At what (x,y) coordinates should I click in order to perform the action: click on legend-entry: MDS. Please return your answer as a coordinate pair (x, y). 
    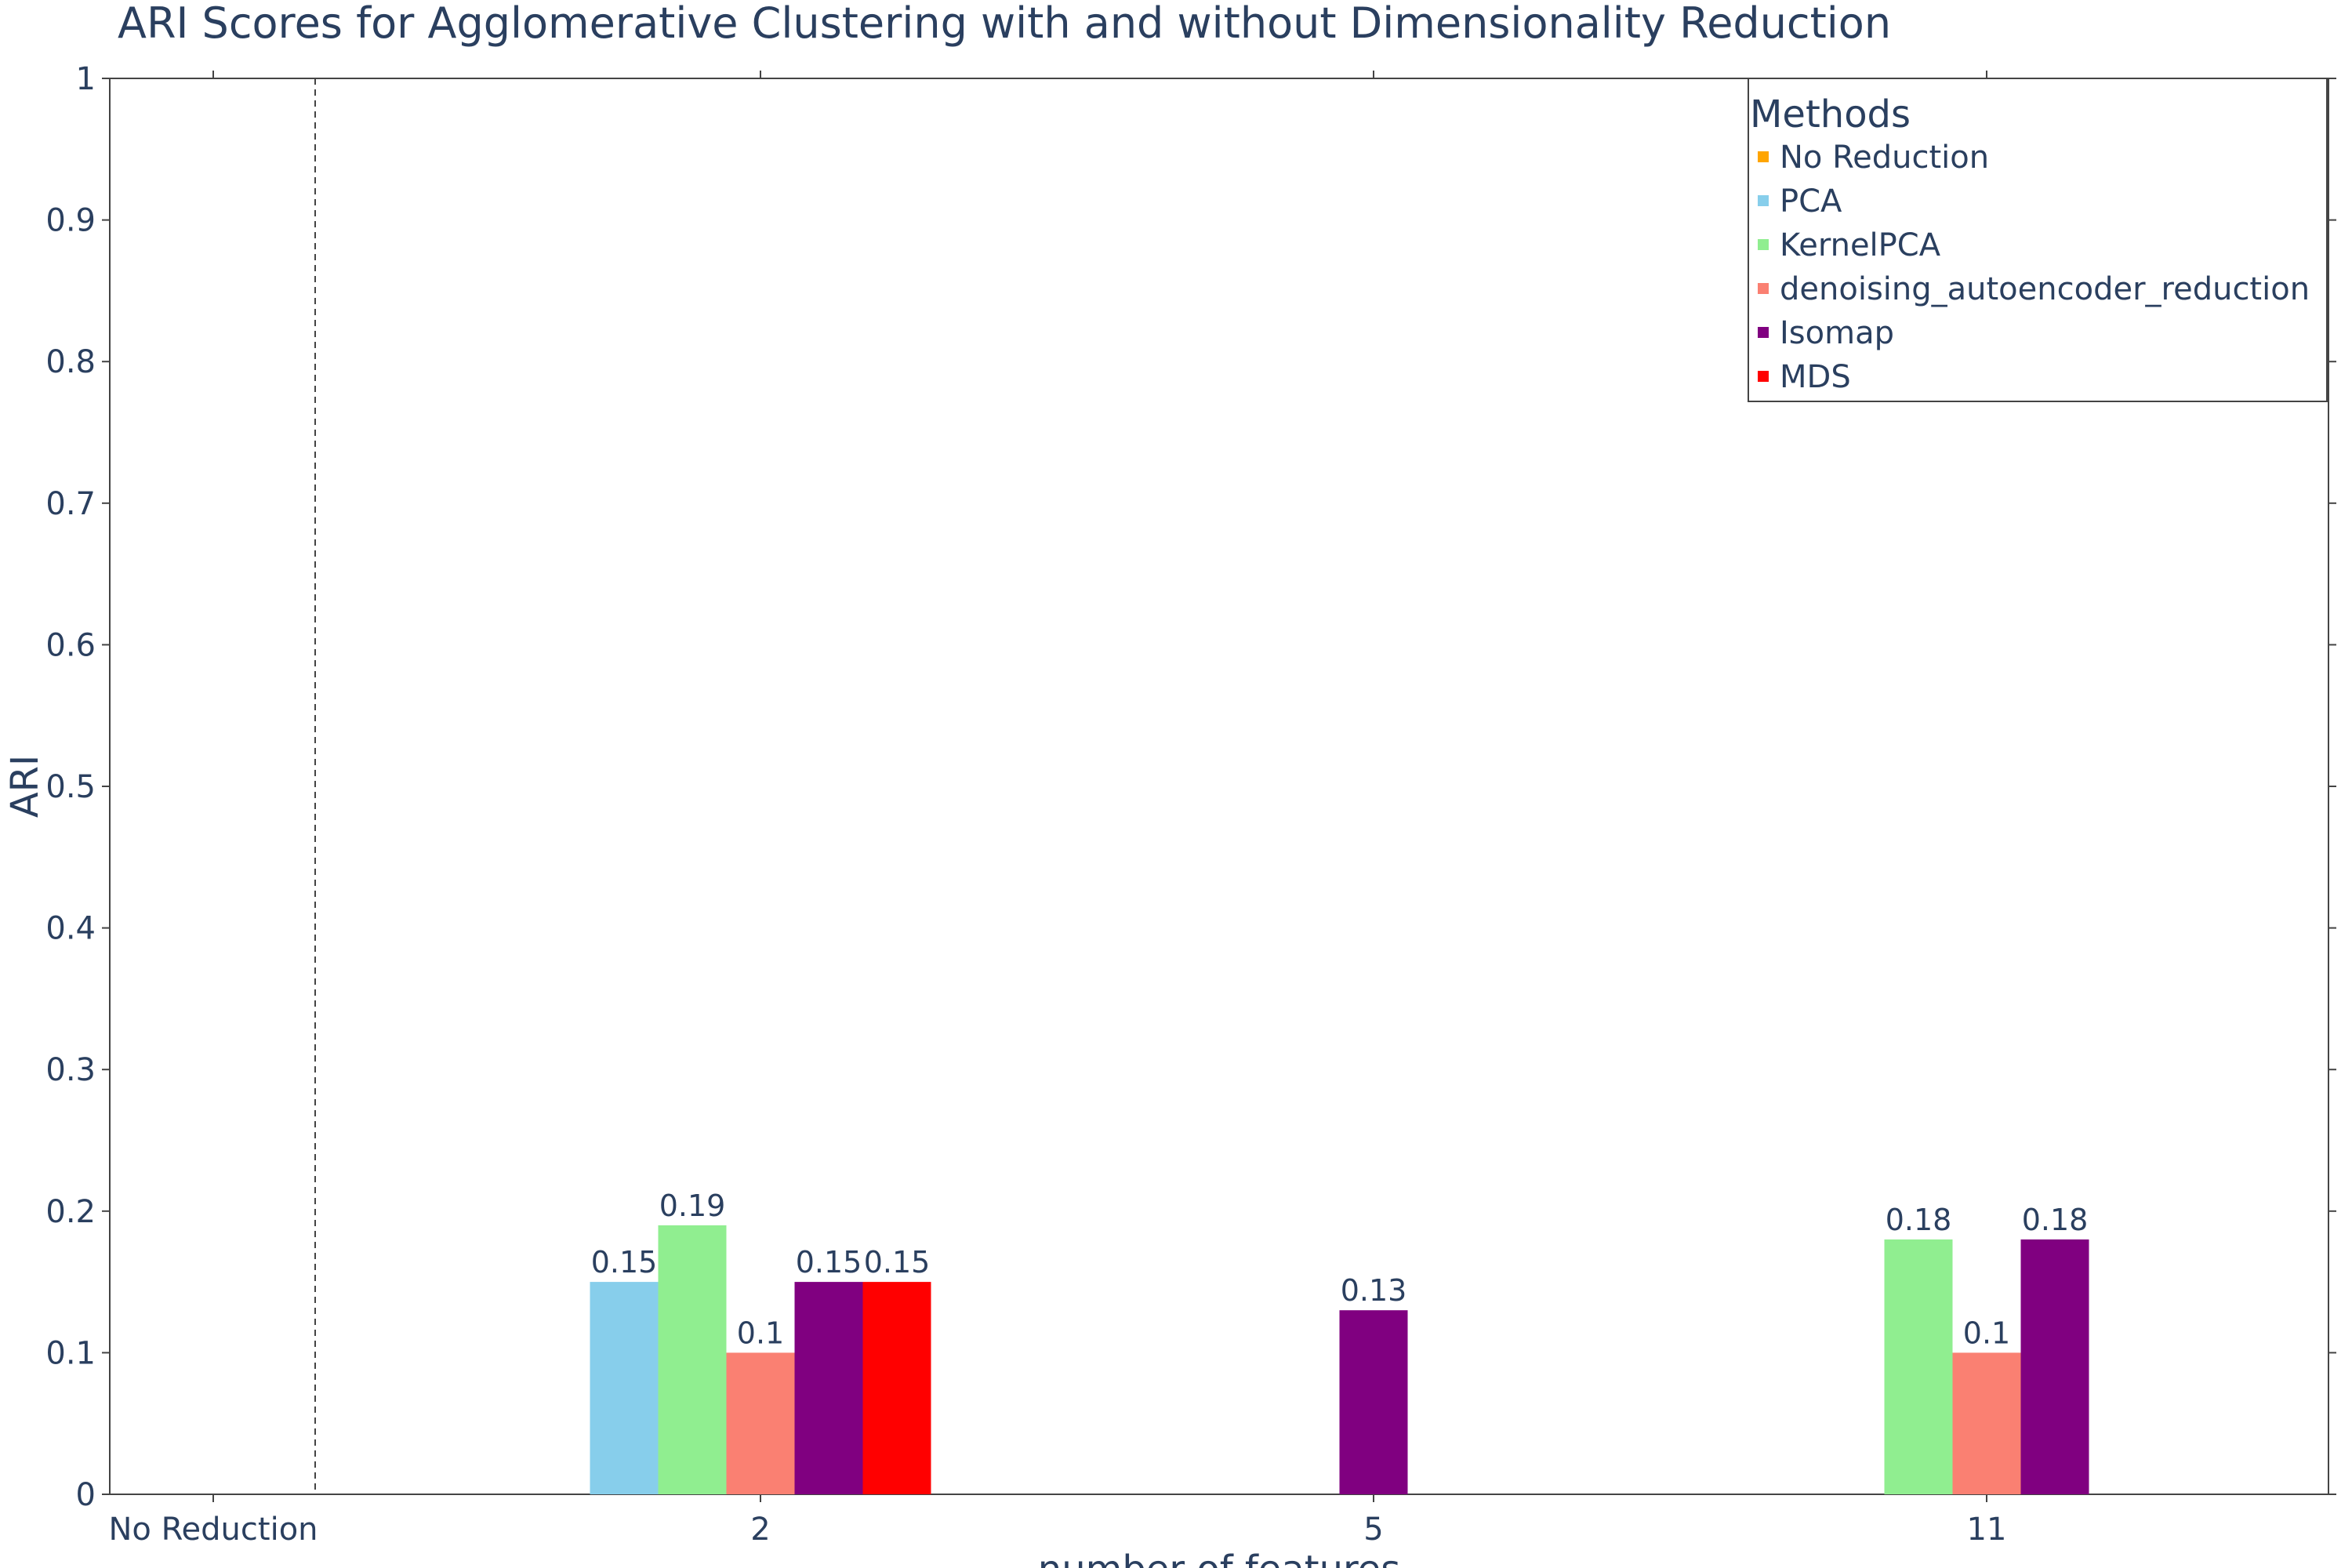
    Looking at the image, I should click on (1815, 377).